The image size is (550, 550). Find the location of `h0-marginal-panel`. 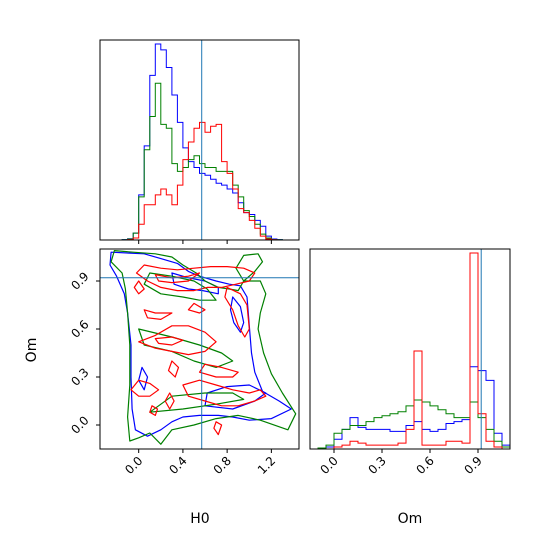

h0-marginal-panel is located at coordinates (199, 141).